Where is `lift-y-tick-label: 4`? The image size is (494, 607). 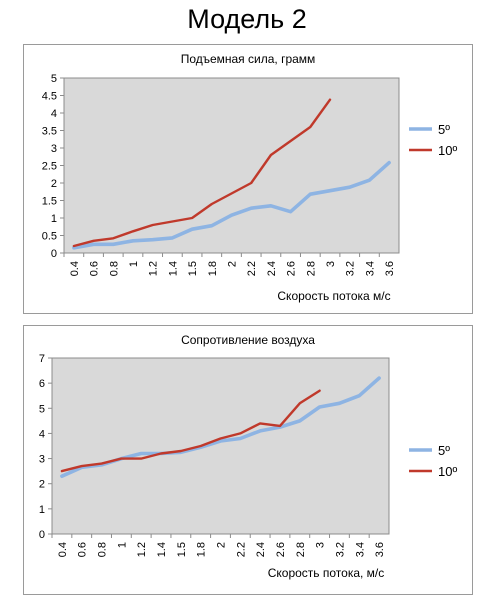 lift-y-tick-label: 4 is located at coordinates (54, 114).